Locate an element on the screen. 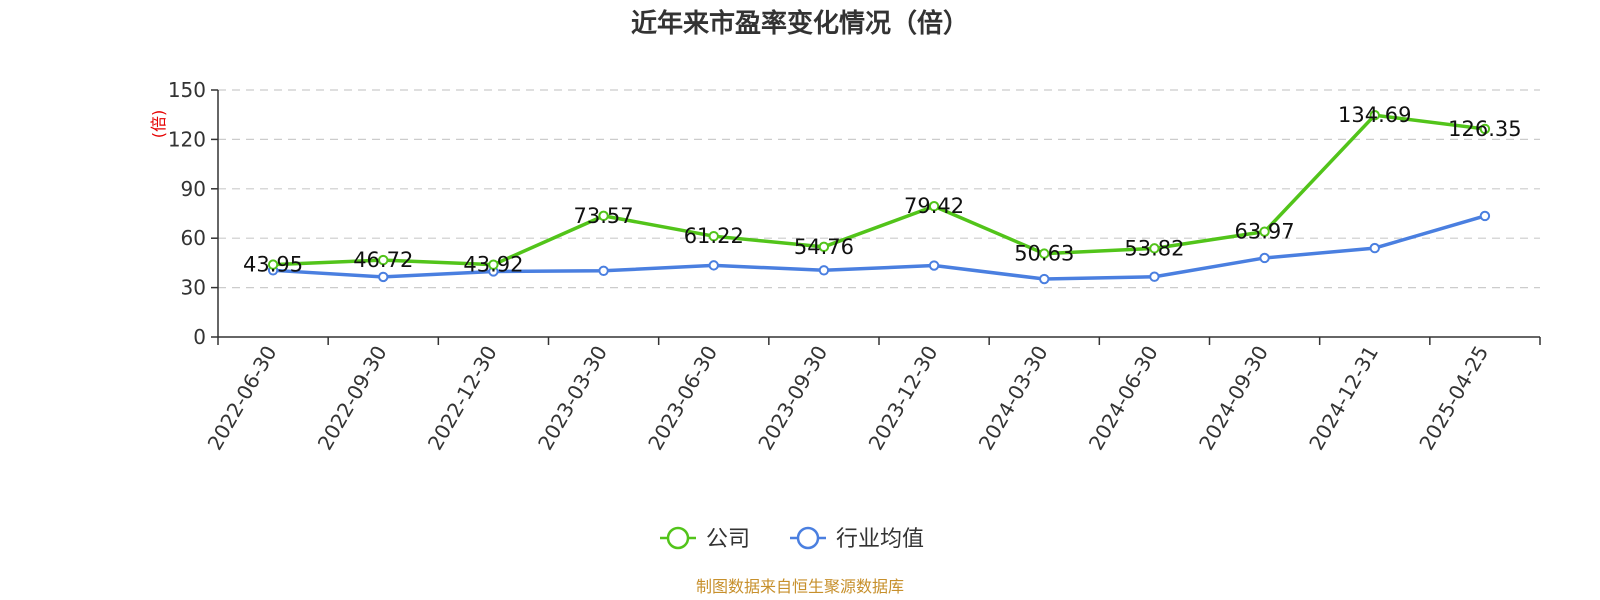  x-tick-label: 2023-09-30 is located at coordinates (792, 398).